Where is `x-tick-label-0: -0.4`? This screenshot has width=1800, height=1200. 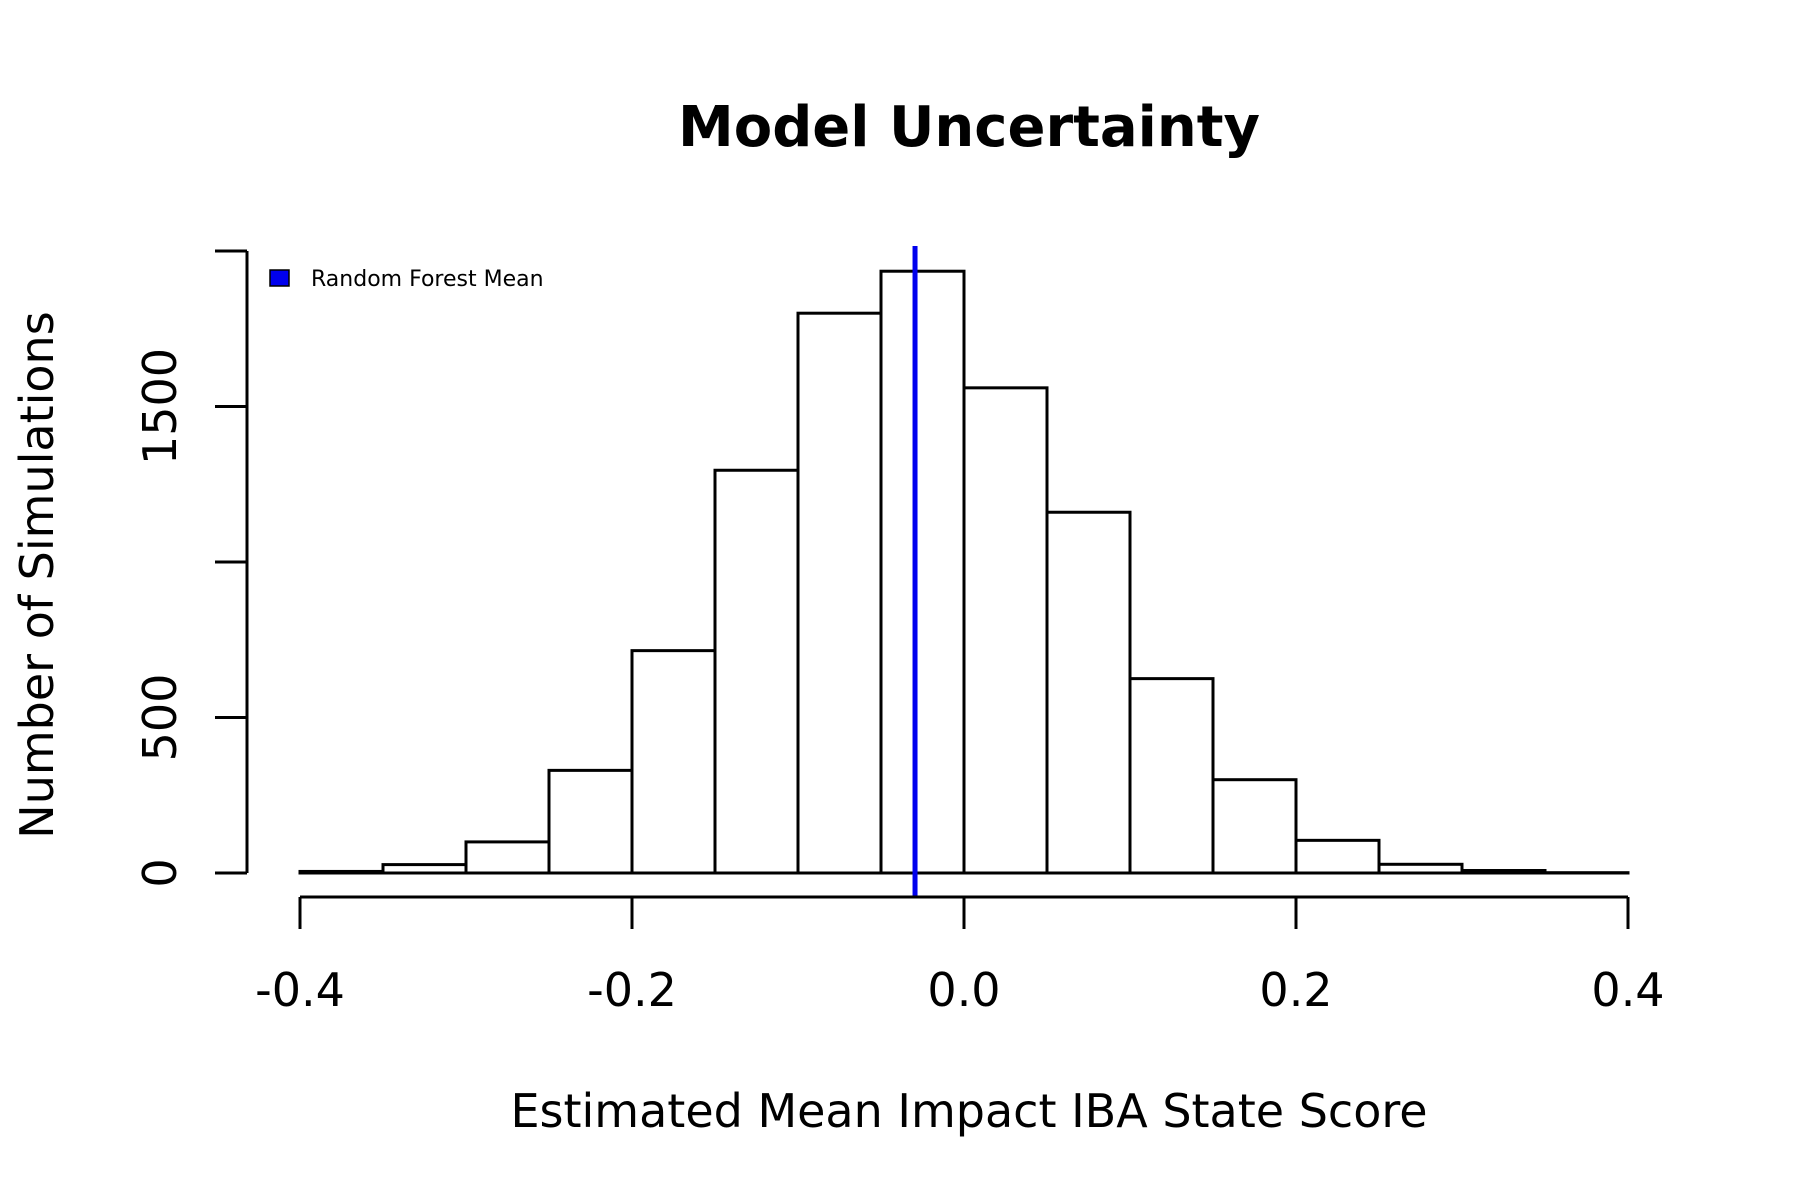 x-tick-label-0: -0.4 is located at coordinates (300, 990).